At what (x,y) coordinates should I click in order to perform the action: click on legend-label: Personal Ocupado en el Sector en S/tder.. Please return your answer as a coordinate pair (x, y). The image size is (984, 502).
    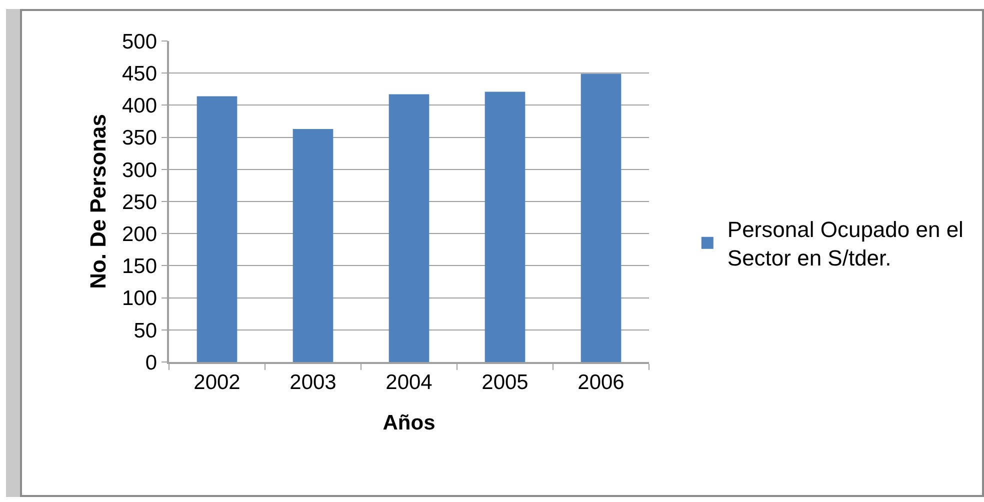
    Looking at the image, I should click on (845, 244).